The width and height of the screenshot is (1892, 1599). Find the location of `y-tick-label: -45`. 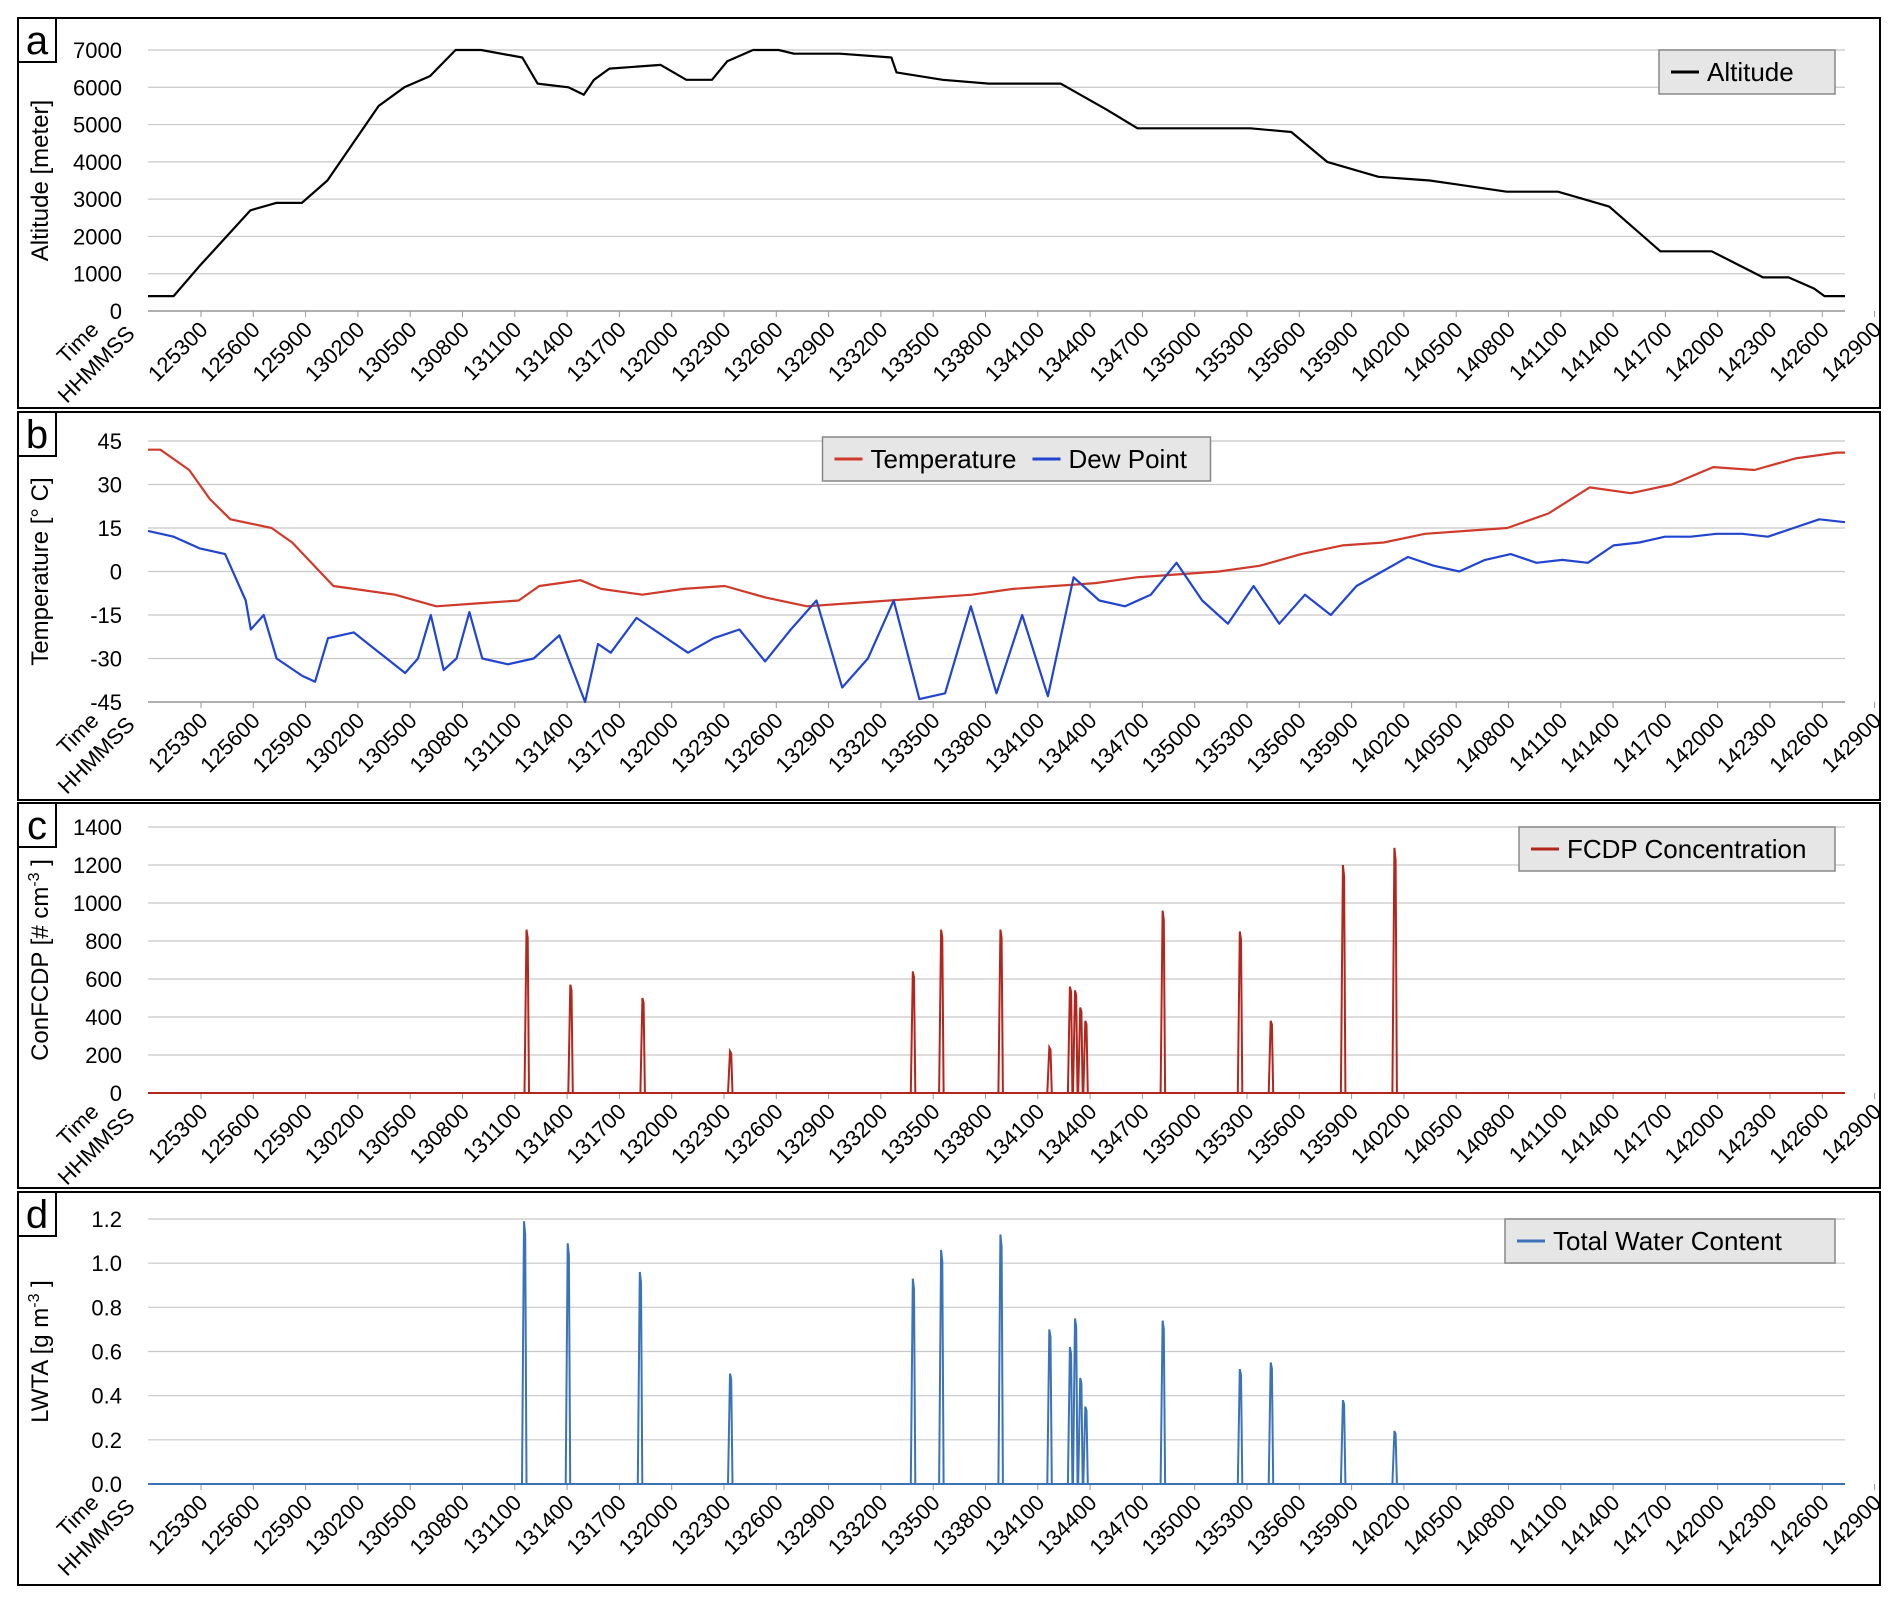

y-tick-label: -45 is located at coordinates (106, 702).